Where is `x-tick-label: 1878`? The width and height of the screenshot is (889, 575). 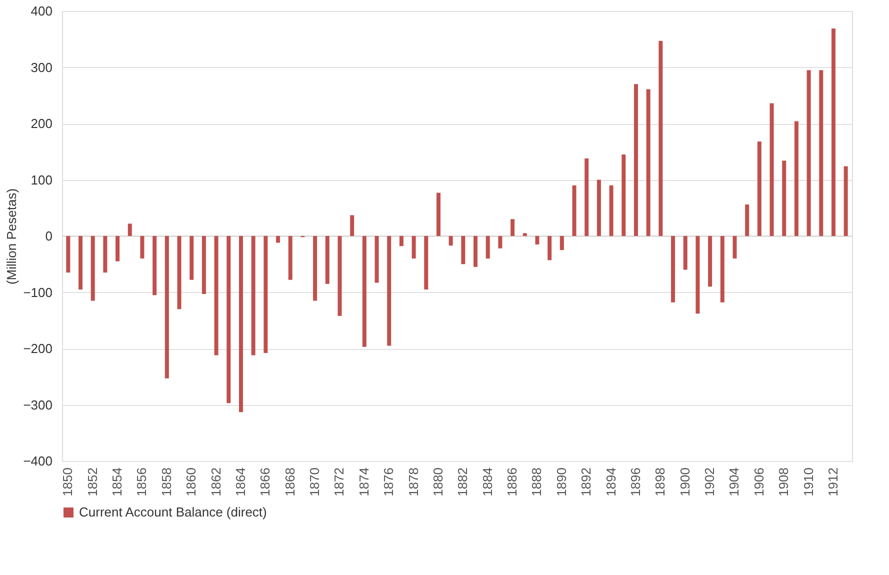 x-tick-label: 1878 is located at coordinates (413, 482).